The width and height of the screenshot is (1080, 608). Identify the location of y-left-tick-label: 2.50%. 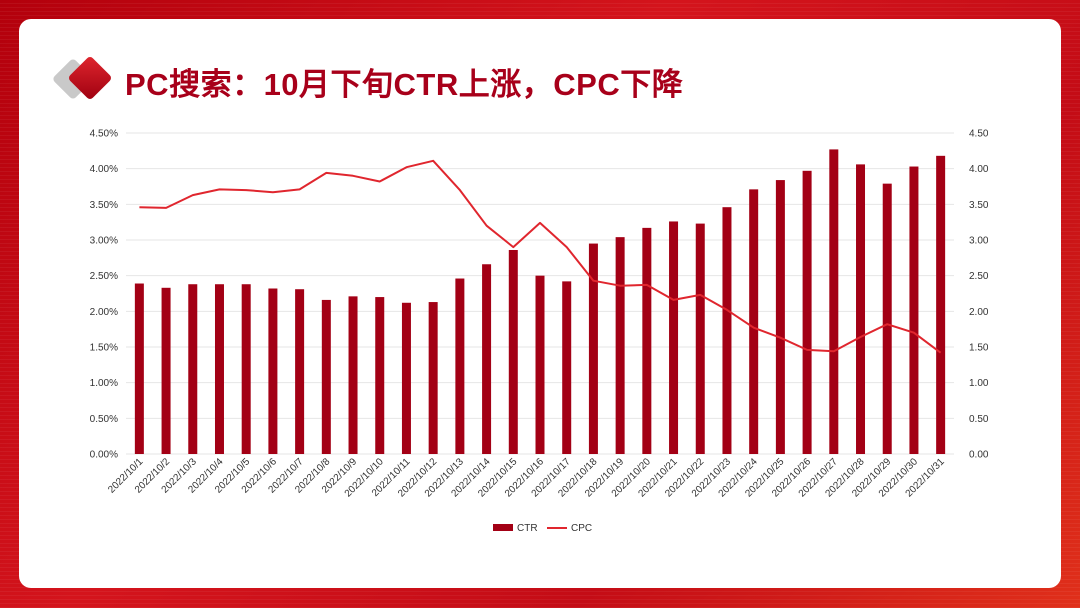
(104, 276).